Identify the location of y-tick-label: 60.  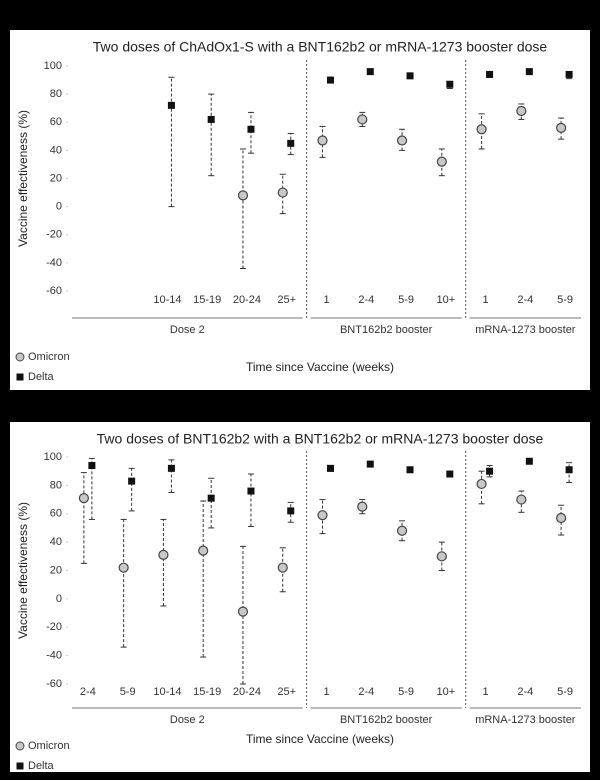
(56, 122).